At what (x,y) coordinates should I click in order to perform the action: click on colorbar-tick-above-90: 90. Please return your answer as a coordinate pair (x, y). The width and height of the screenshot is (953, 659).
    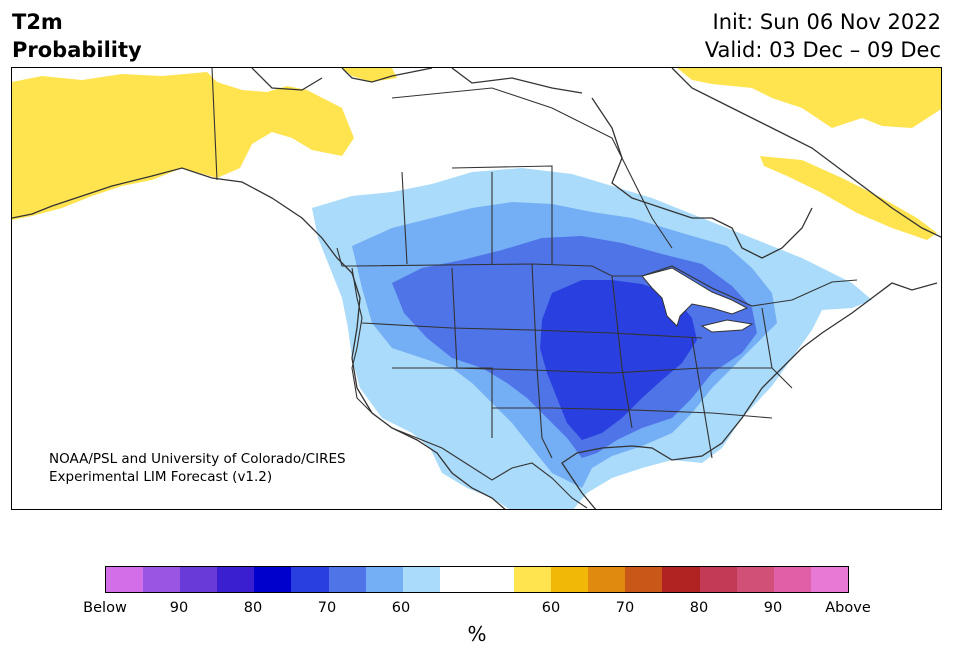
    Looking at the image, I should click on (773, 608).